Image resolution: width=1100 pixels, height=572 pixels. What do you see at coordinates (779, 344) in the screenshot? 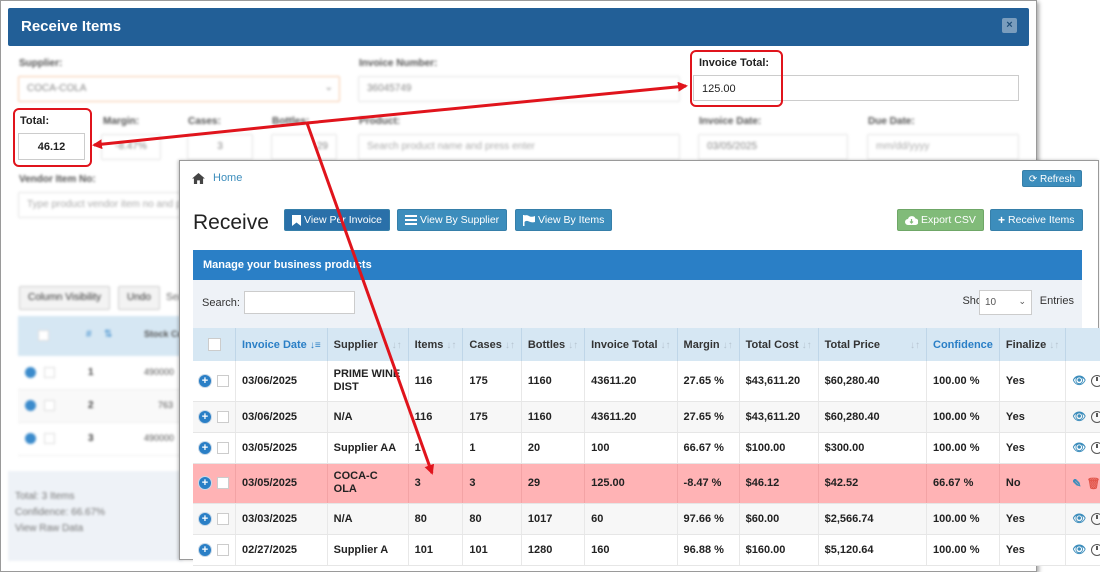
I see `header-total-cost: Total Cost ↓↑` at bounding box center [779, 344].